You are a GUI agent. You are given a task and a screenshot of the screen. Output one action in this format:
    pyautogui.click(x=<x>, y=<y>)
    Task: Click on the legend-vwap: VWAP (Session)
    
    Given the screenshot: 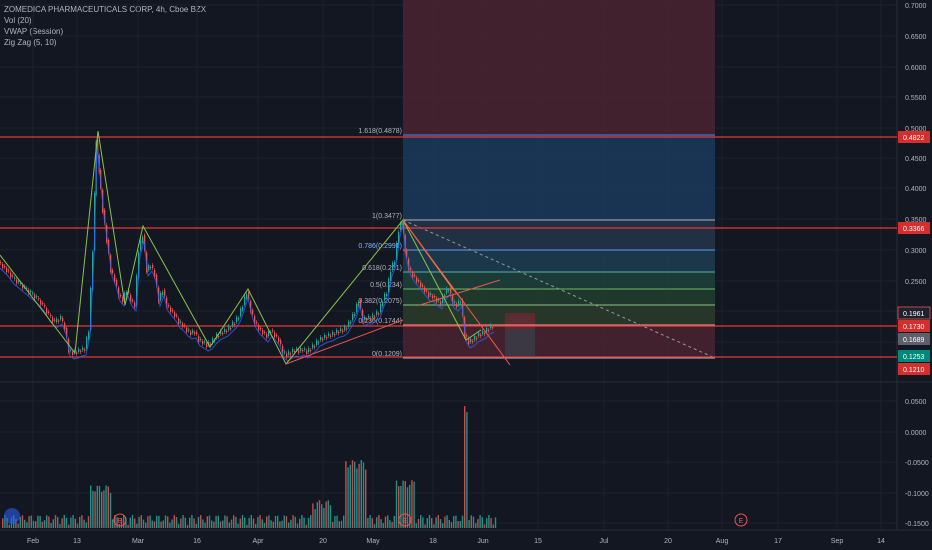 What is the action you would take?
    pyautogui.click(x=34, y=31)
    